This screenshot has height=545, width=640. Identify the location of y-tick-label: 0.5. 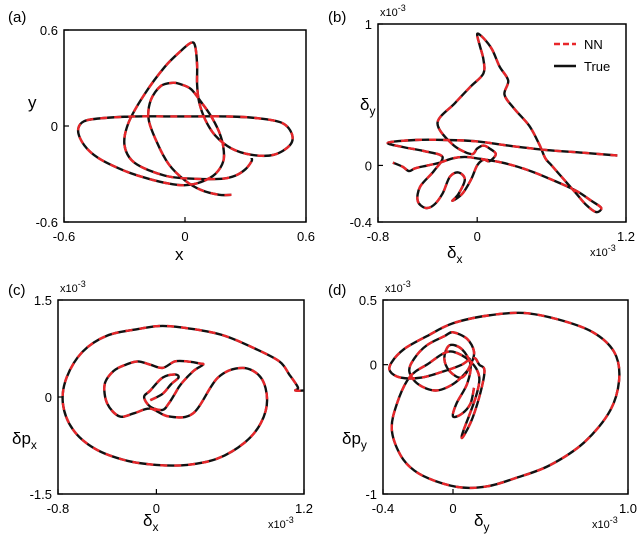
(368, 300).